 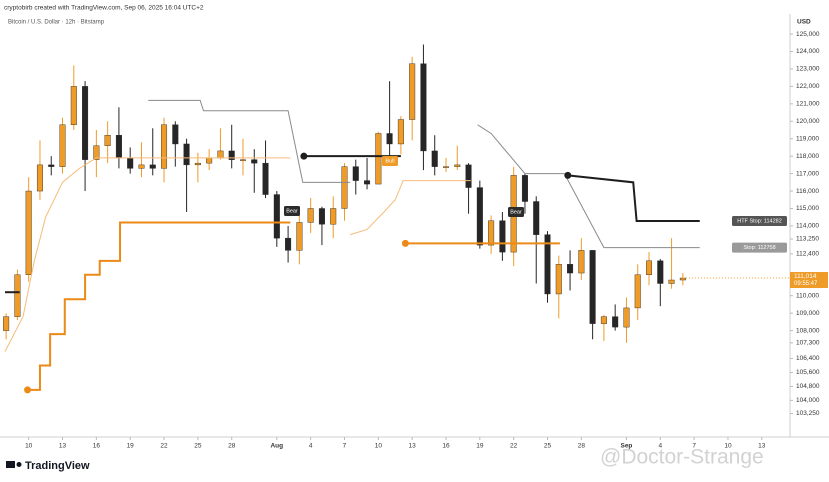 What do you see at coordinates (806, 284) in the screenshot?
I see `countdown-label: 09:55:47` at bounding box center [806, 284].